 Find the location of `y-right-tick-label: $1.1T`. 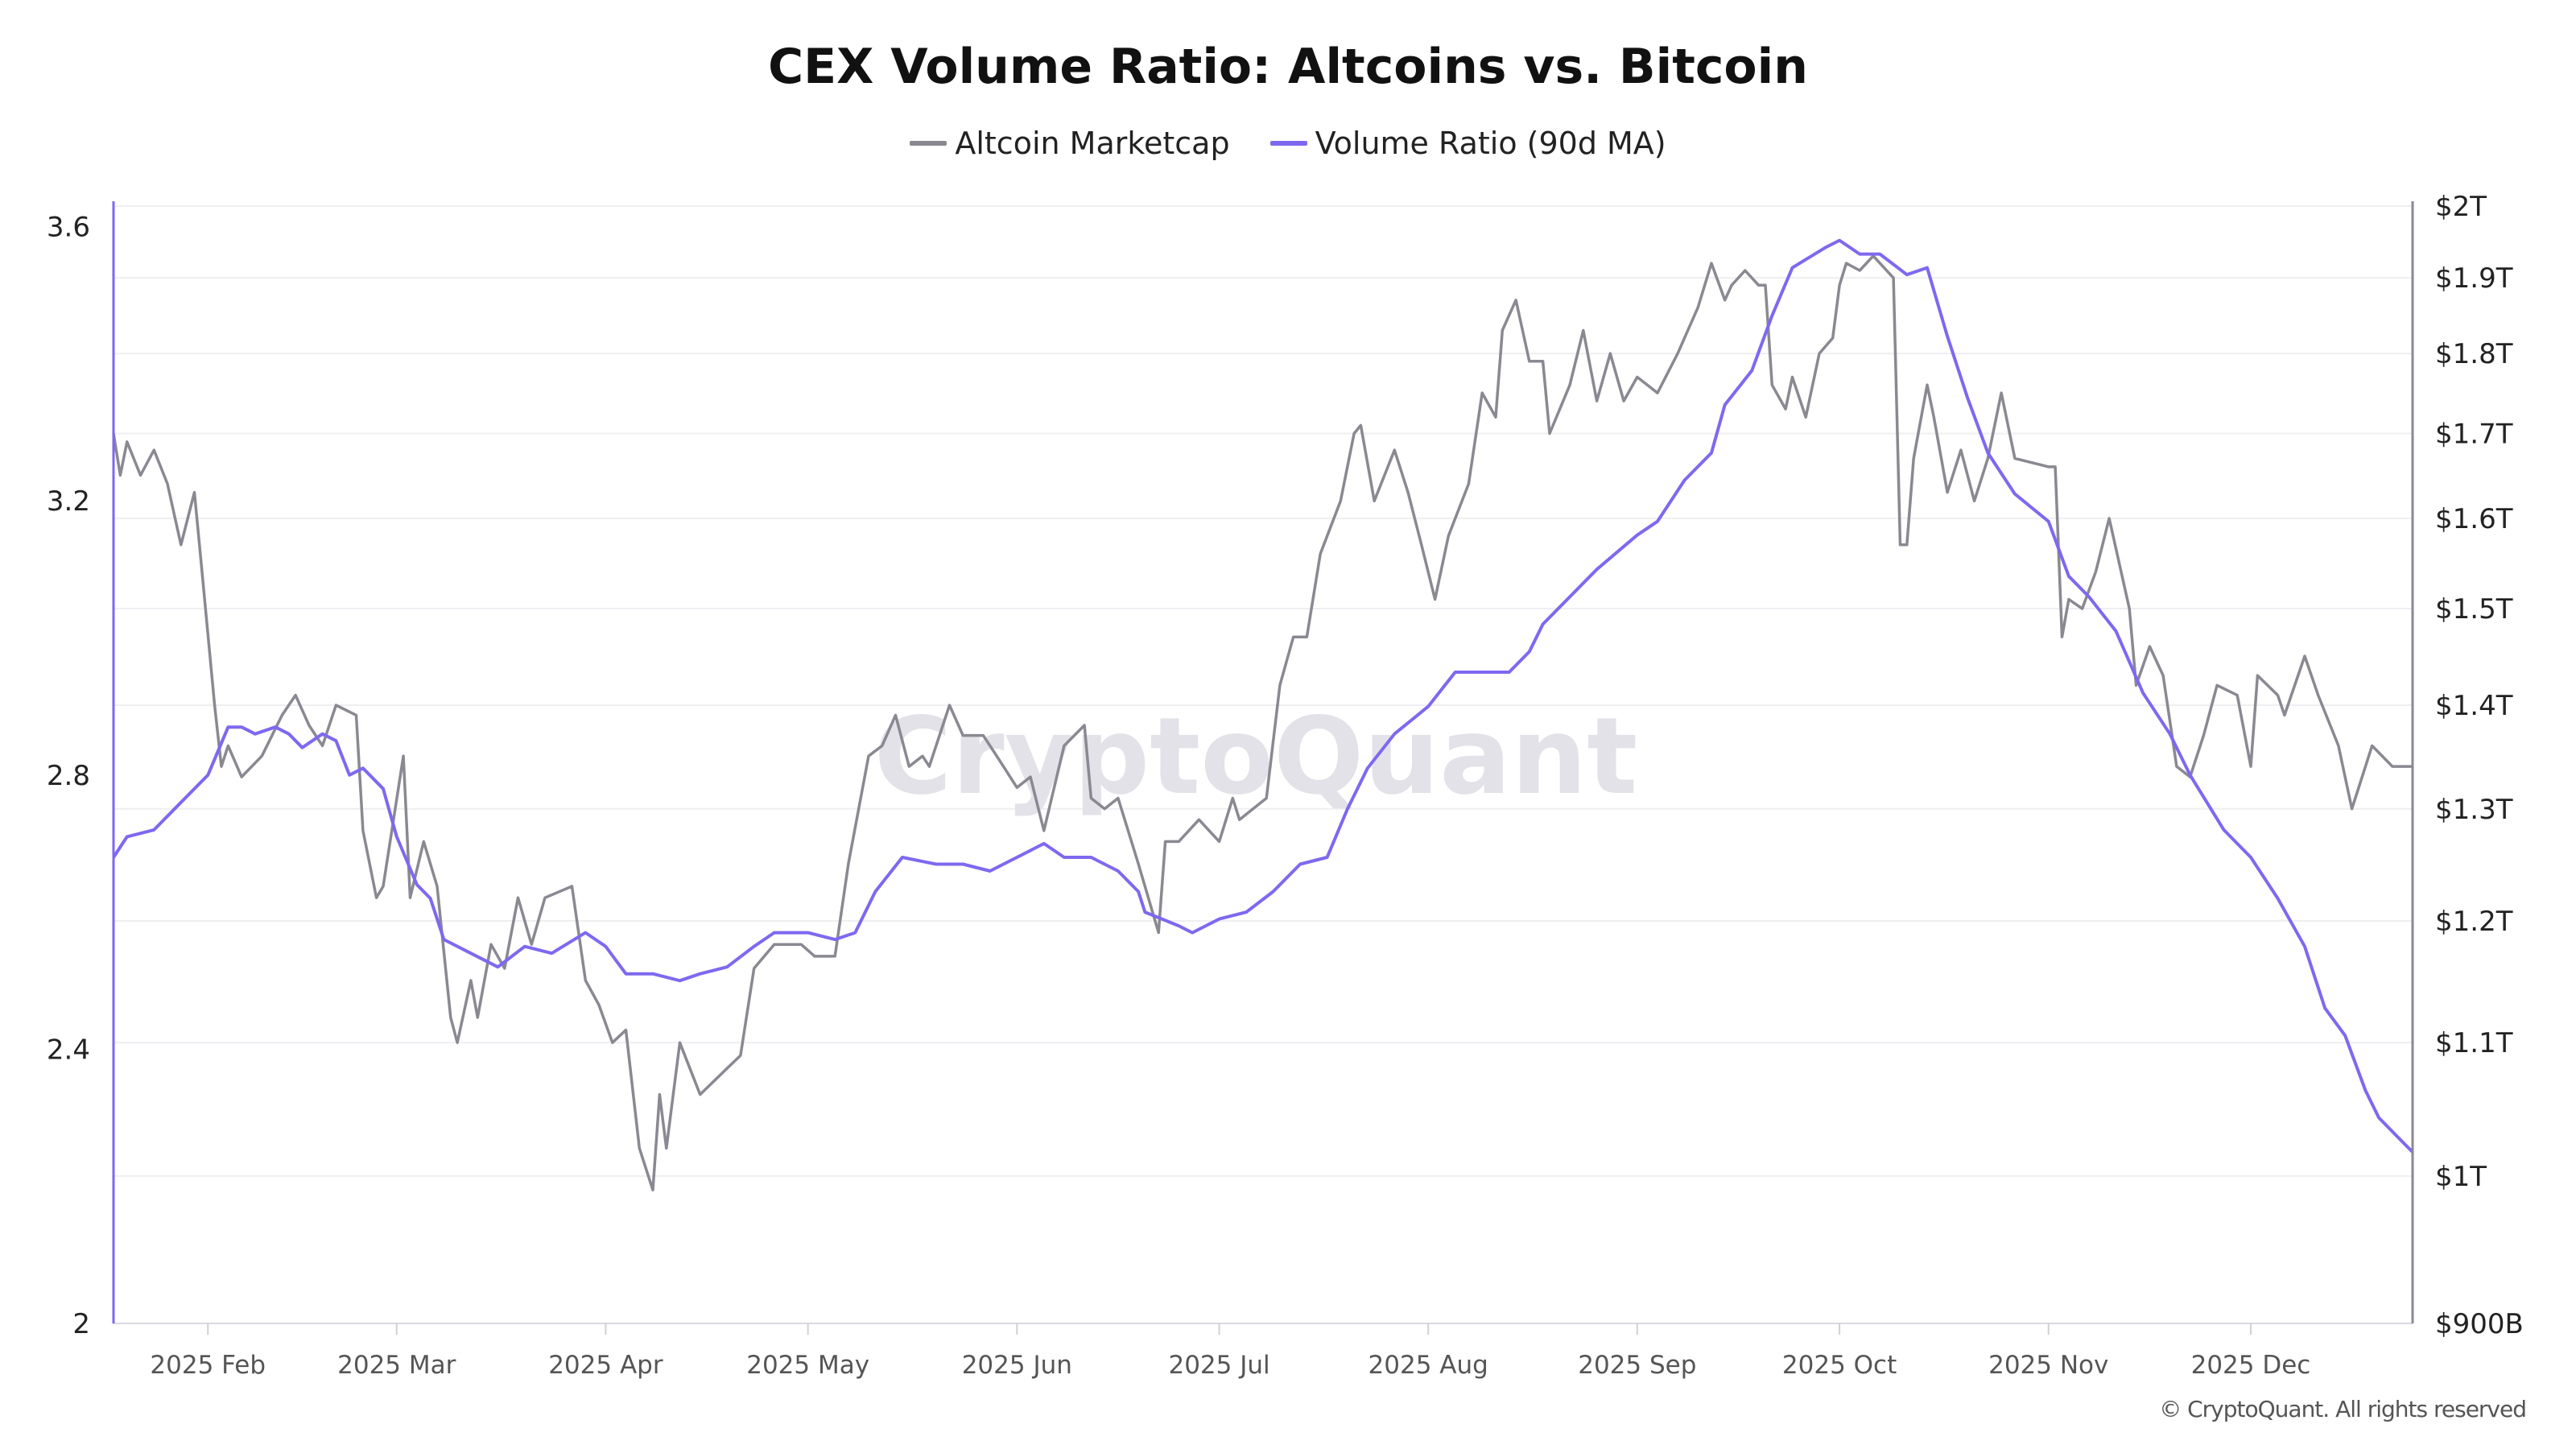

y-right-tick-label: $1.1T is located at coordinates (2474, 1043).